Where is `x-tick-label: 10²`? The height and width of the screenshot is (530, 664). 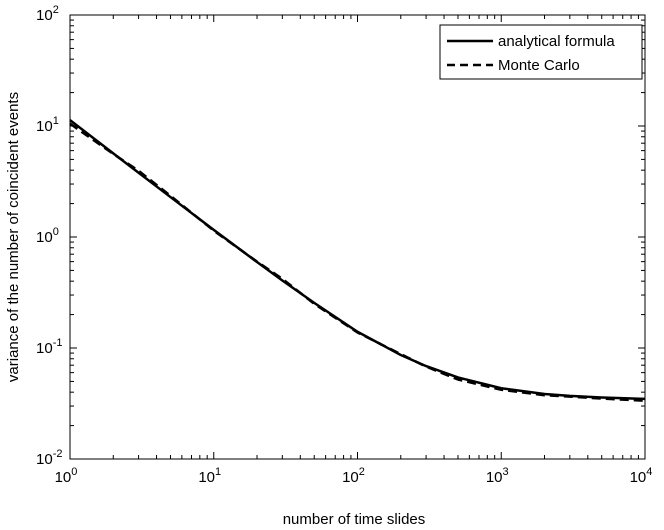
x-tick-label: 10² is located at coordinates (353, 476).